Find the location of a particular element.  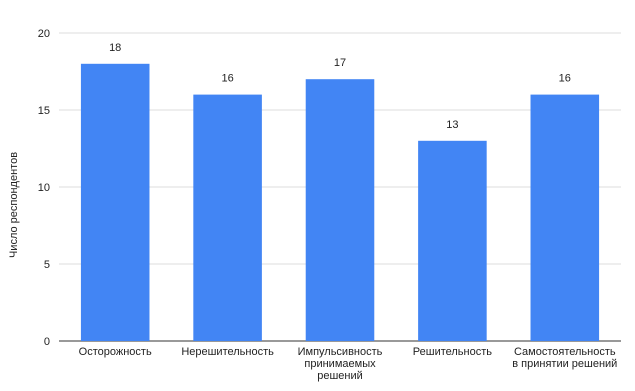

data-label: 17 is located at coordinates (340, 63).